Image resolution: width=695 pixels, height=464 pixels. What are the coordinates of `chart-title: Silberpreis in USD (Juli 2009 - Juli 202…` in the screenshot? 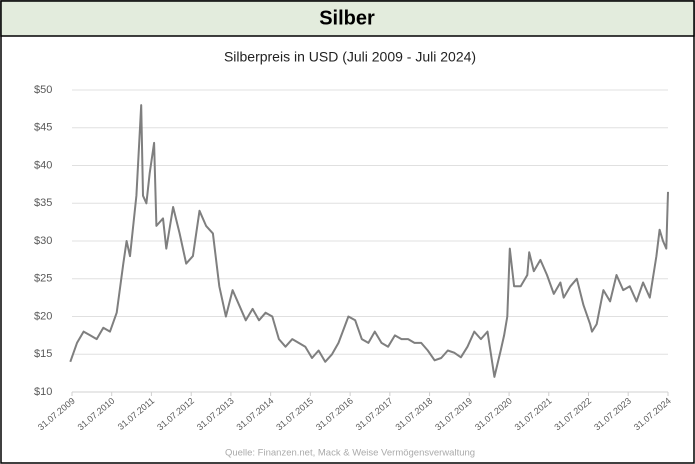 It's located at (350, 57).